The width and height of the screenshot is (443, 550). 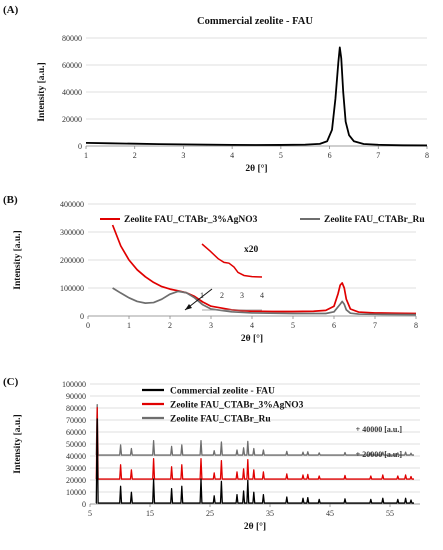 I want to click on x-tick-label: 45, so click(x=330, y=513).